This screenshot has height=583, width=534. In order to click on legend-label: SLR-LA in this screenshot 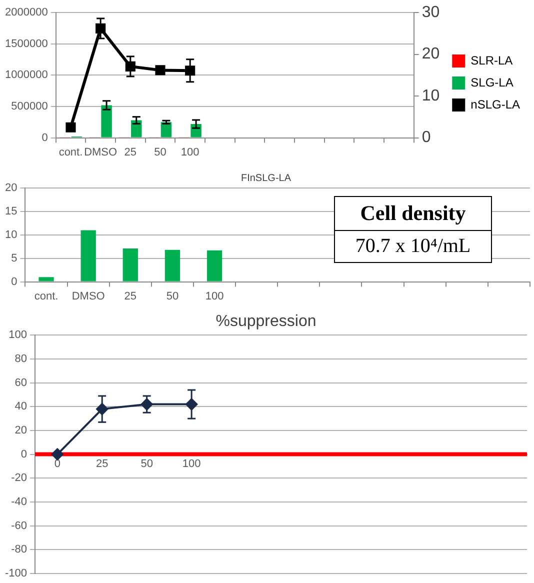, I will do `click(491, 60)`.